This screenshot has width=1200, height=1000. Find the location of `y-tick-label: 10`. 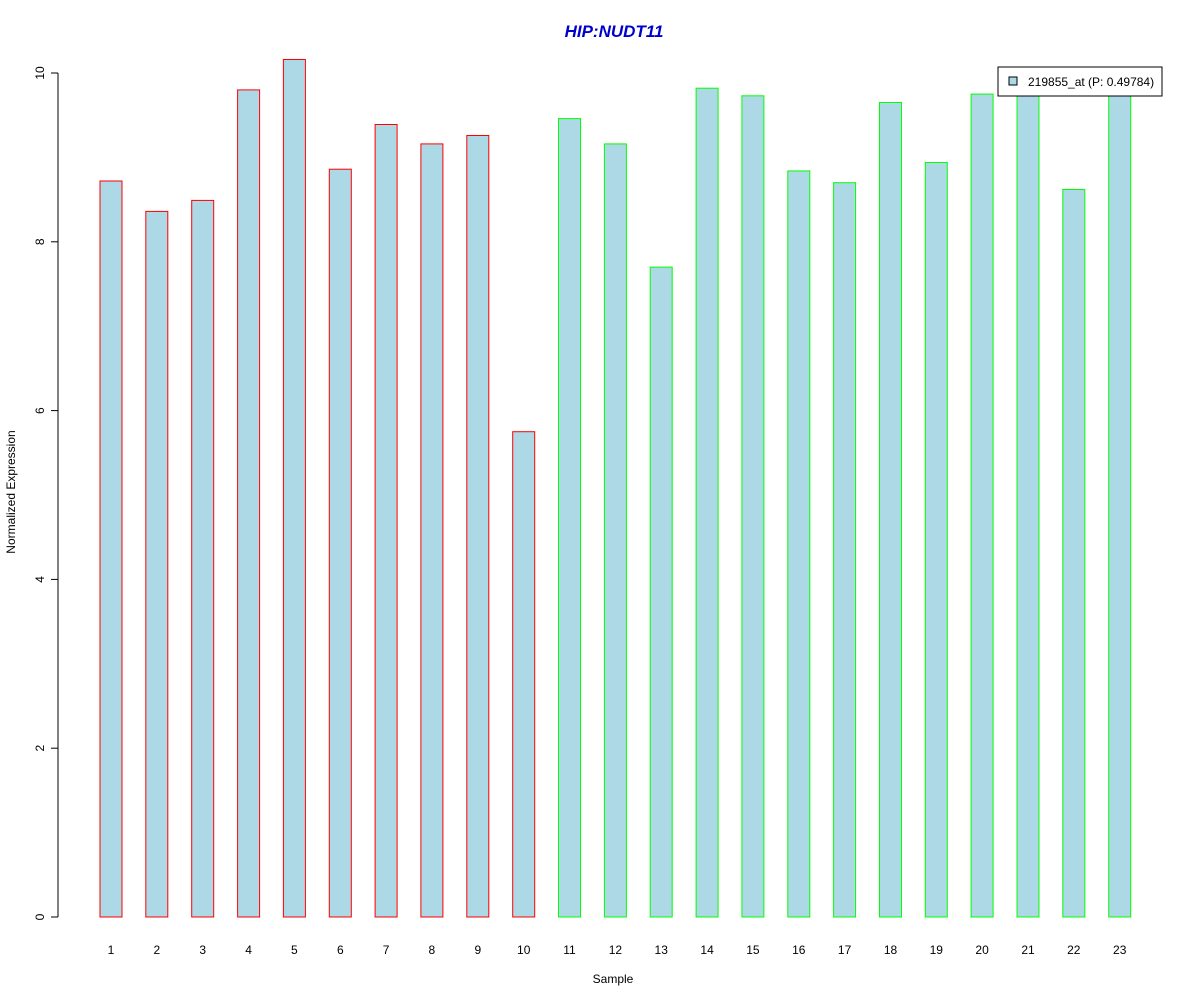

y-tick-label: 10 is located at coordinates (40, 73).